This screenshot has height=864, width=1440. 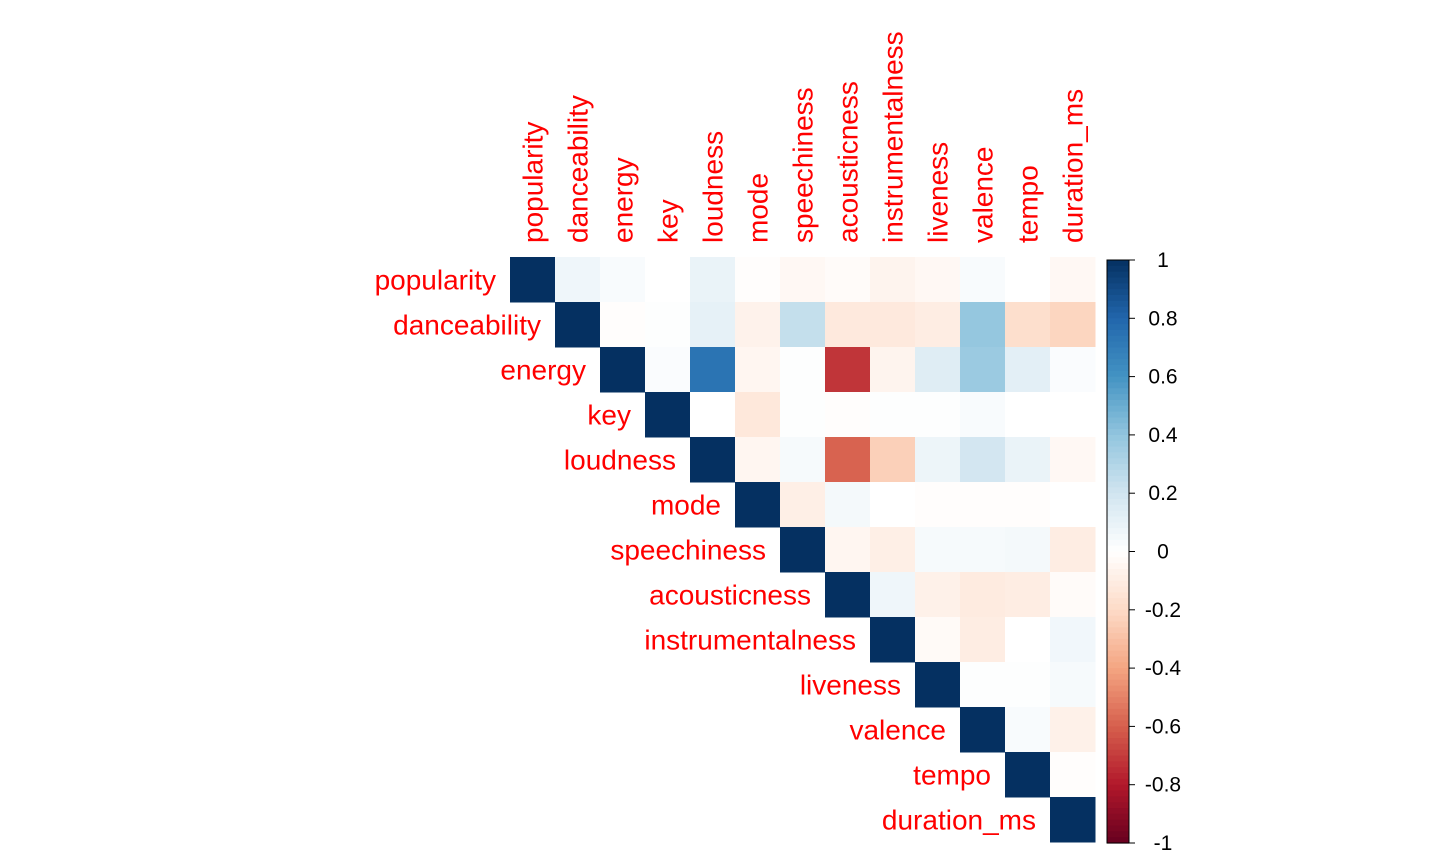 What do you see at coordinates (893, 325) in the screenshot?
I see `heatmap-cell: danceability / instrumentalness: -0.12` at bounding box center [893, 325].